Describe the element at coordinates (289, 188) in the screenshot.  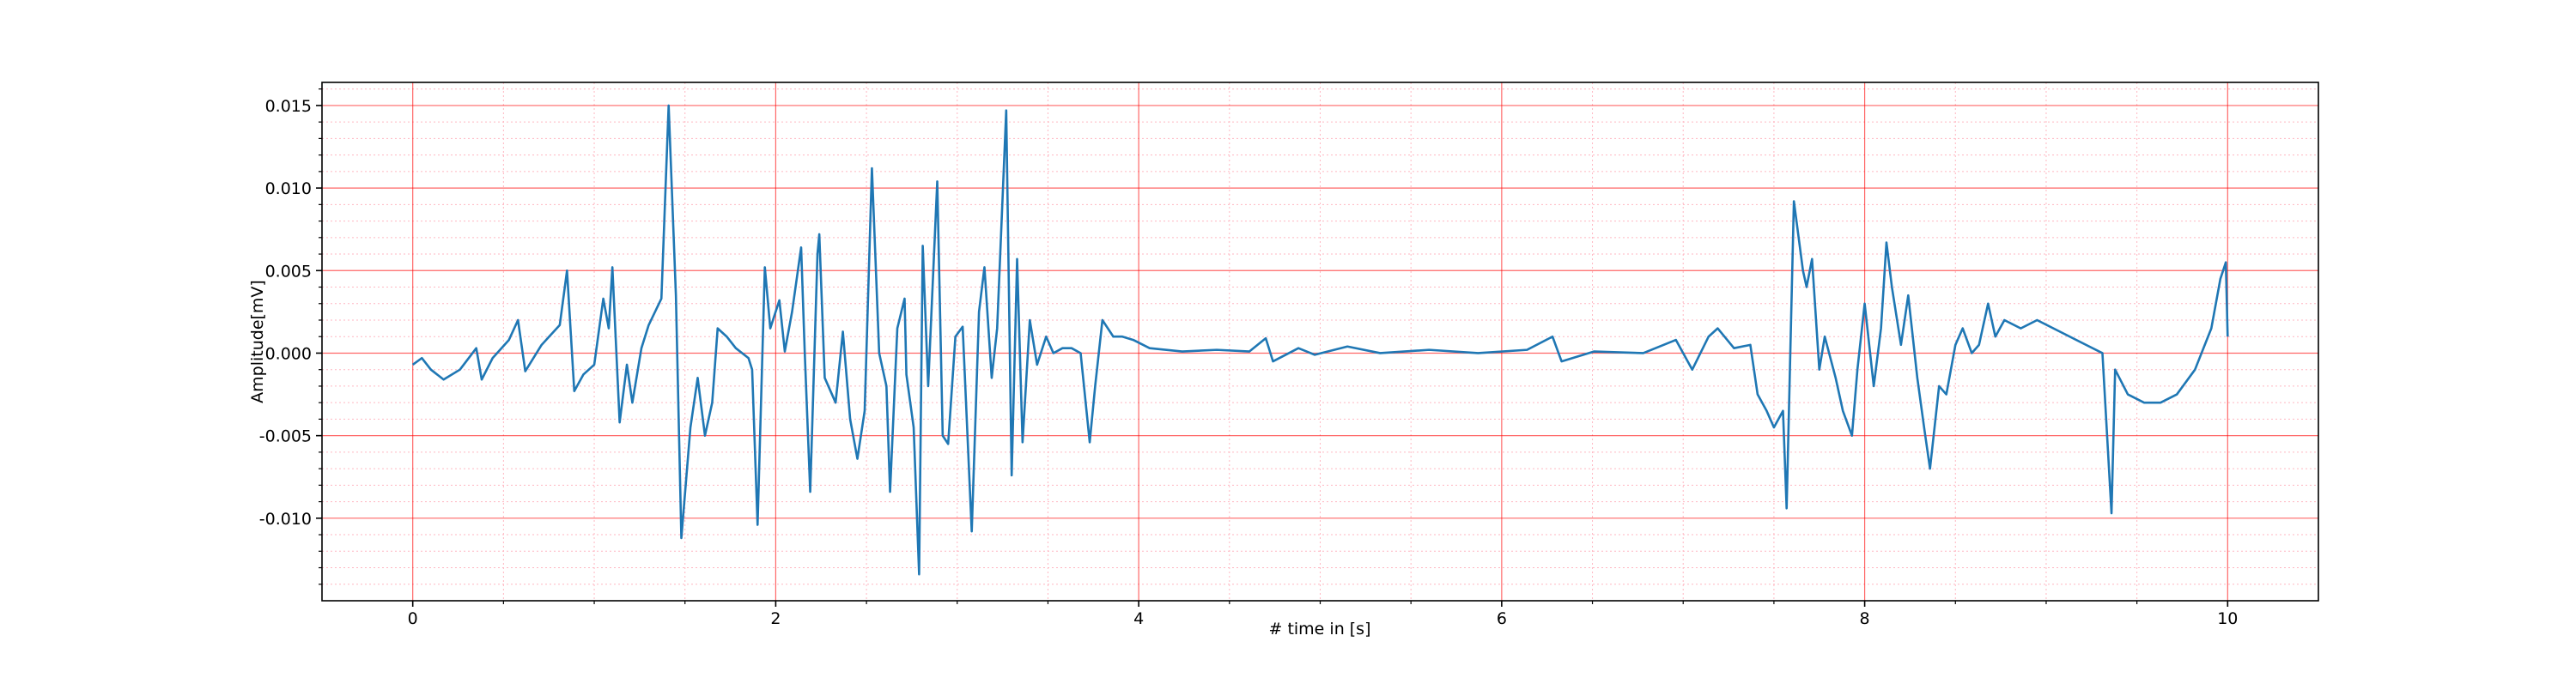
I see `y-tick-label: 0.010` at that location.